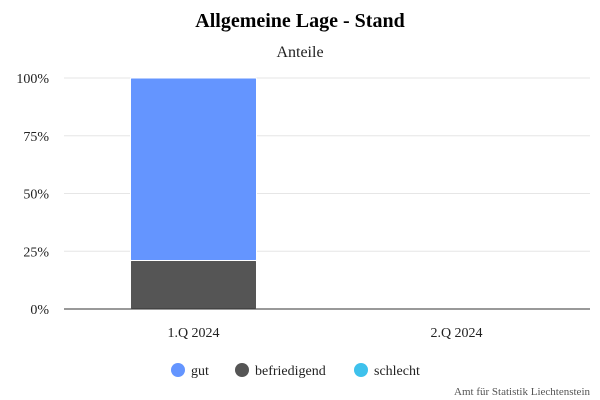 Image resolution: width=600 pixels, height=400 pixels. What do you see at coordinates (290, 371) in the screenshot?
I see `legend-label-befriedigend: befriedigend` at bounding box center [290, 371].